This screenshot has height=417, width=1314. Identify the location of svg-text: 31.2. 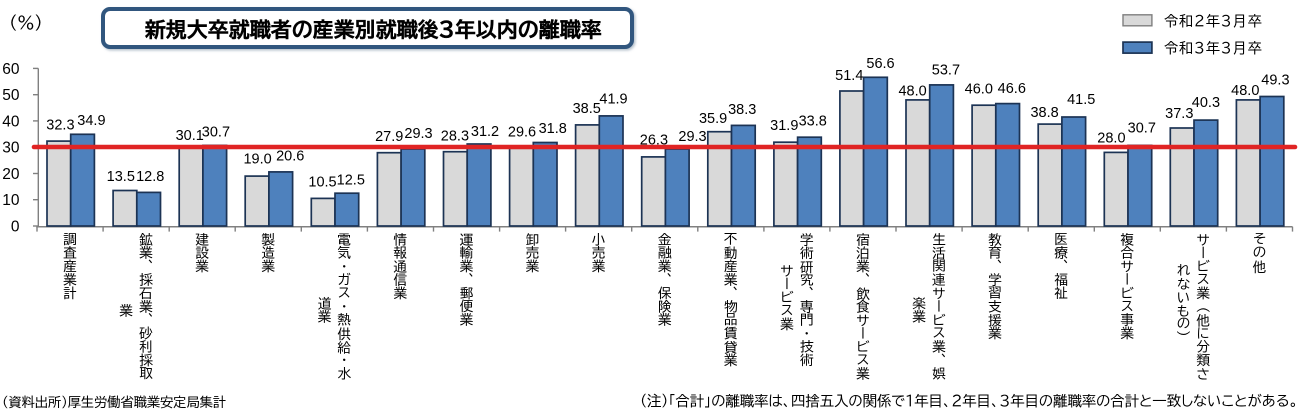
(485, 132).